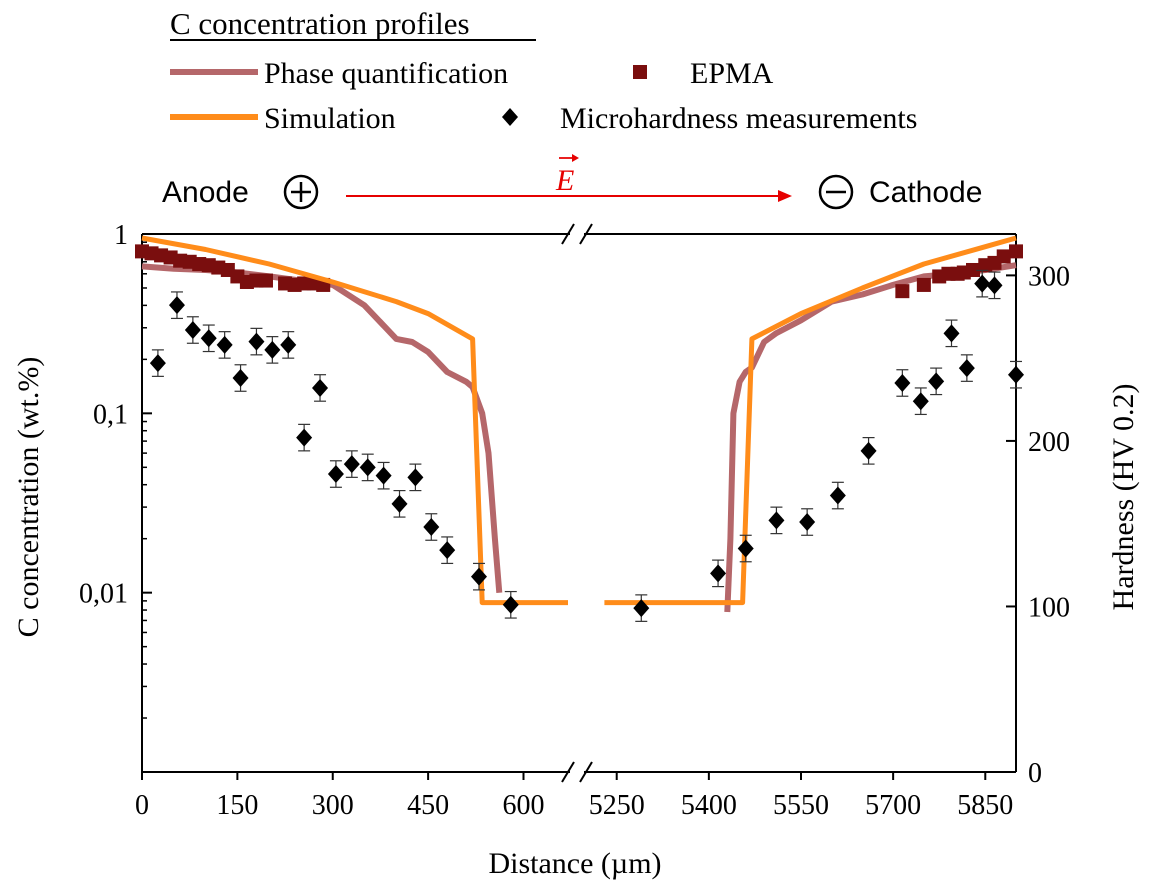  Describe the element at coordinates (709, 805) in the screenshot. I see `x-tick-label: 5400` at that location.